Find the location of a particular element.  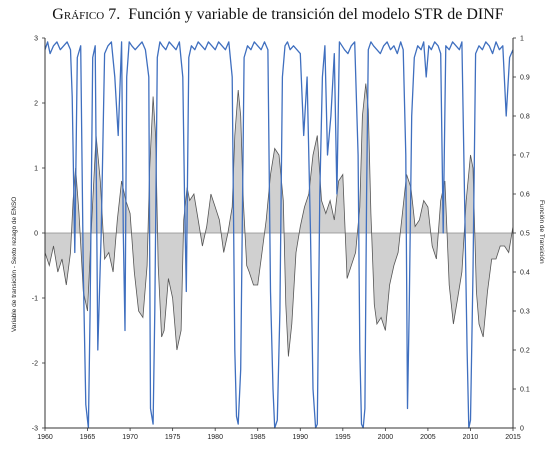

right-tick-label: 0.2 is located at coordinates (525, 351).